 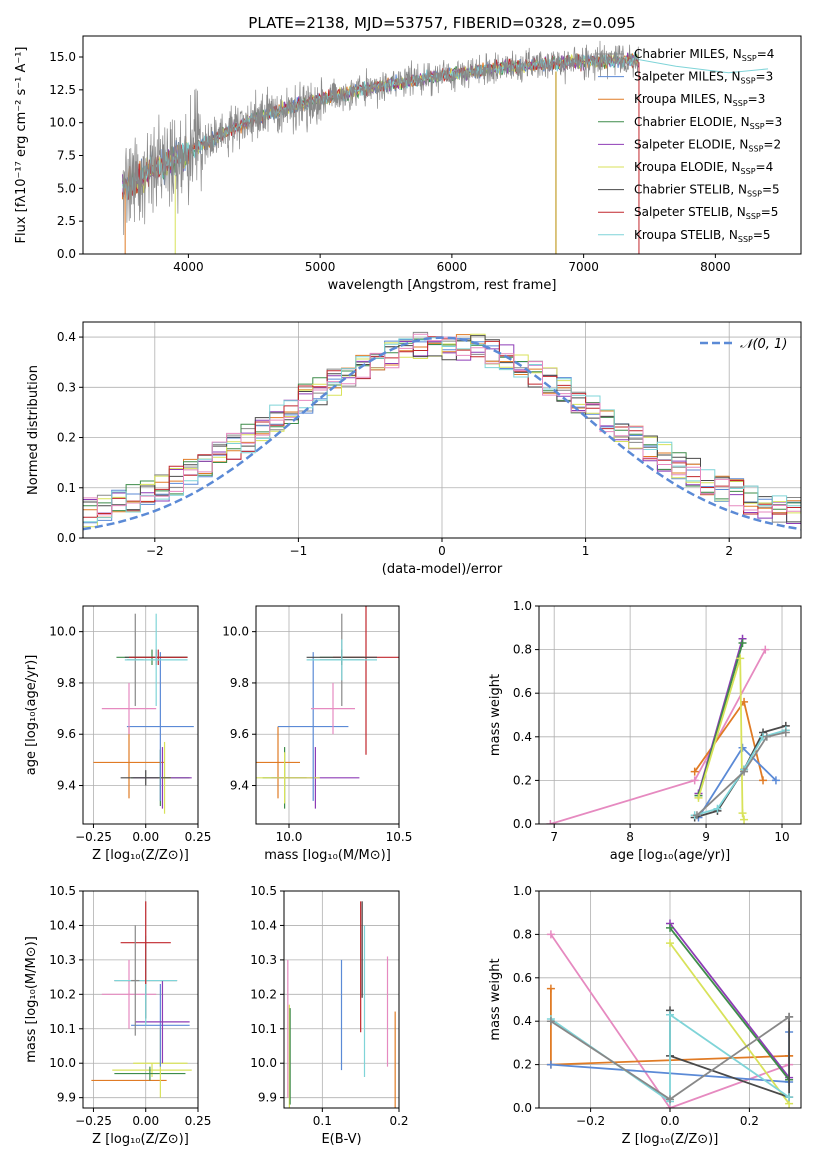 I want to click on y-tick-label: 10.1, so click(x=62, y=1029).